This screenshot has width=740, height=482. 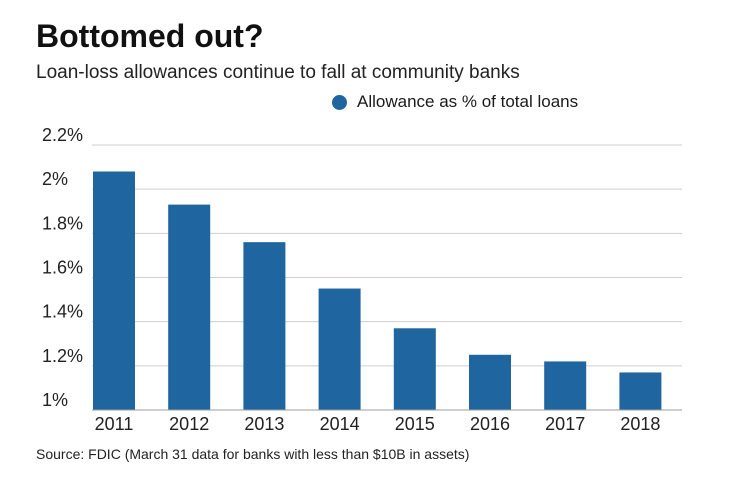 I want to click on bar-2017, so click(x=565, y=385).